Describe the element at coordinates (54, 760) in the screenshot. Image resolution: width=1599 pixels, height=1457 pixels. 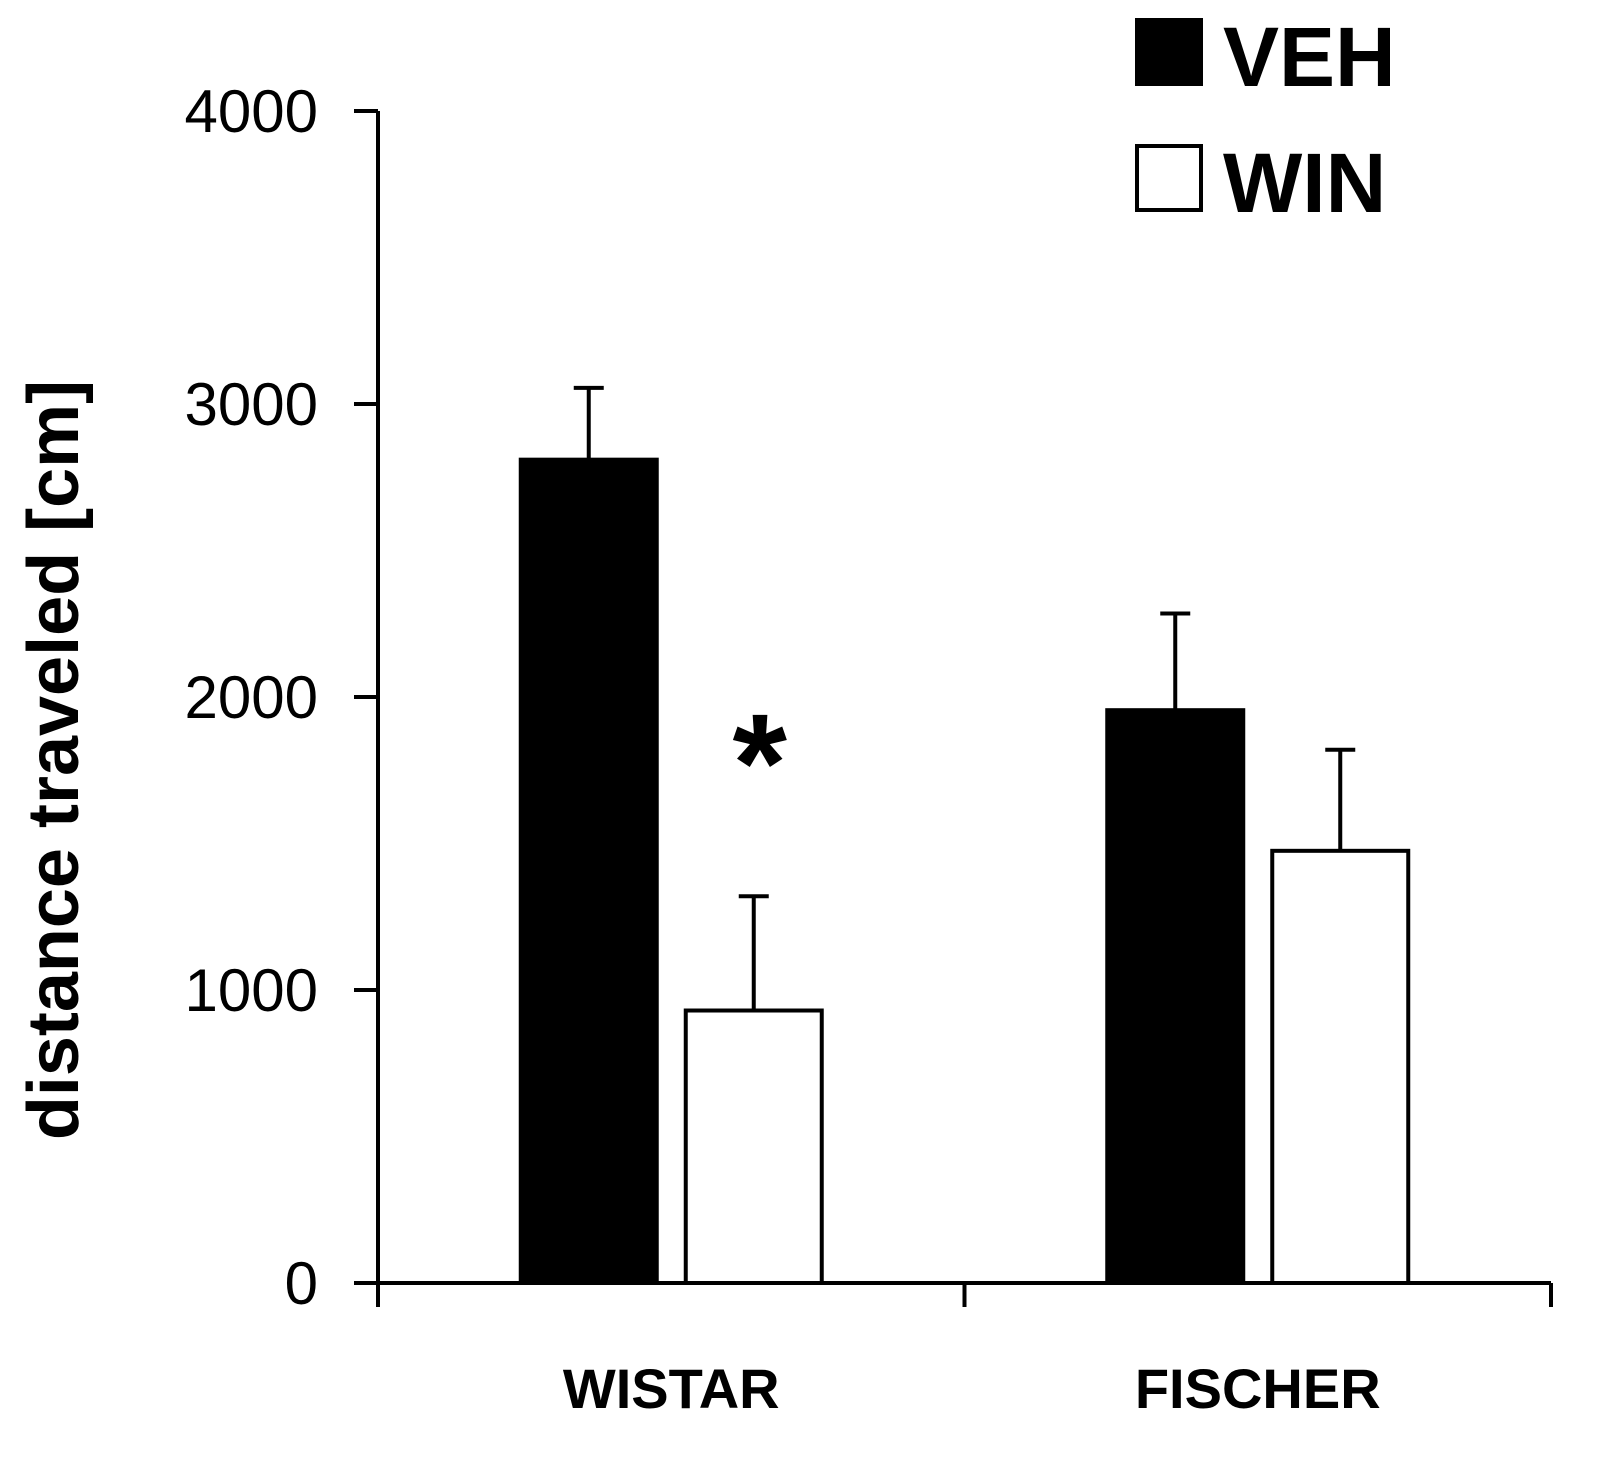
I see `y-axis-label: distance traveled [cm]` at that location.